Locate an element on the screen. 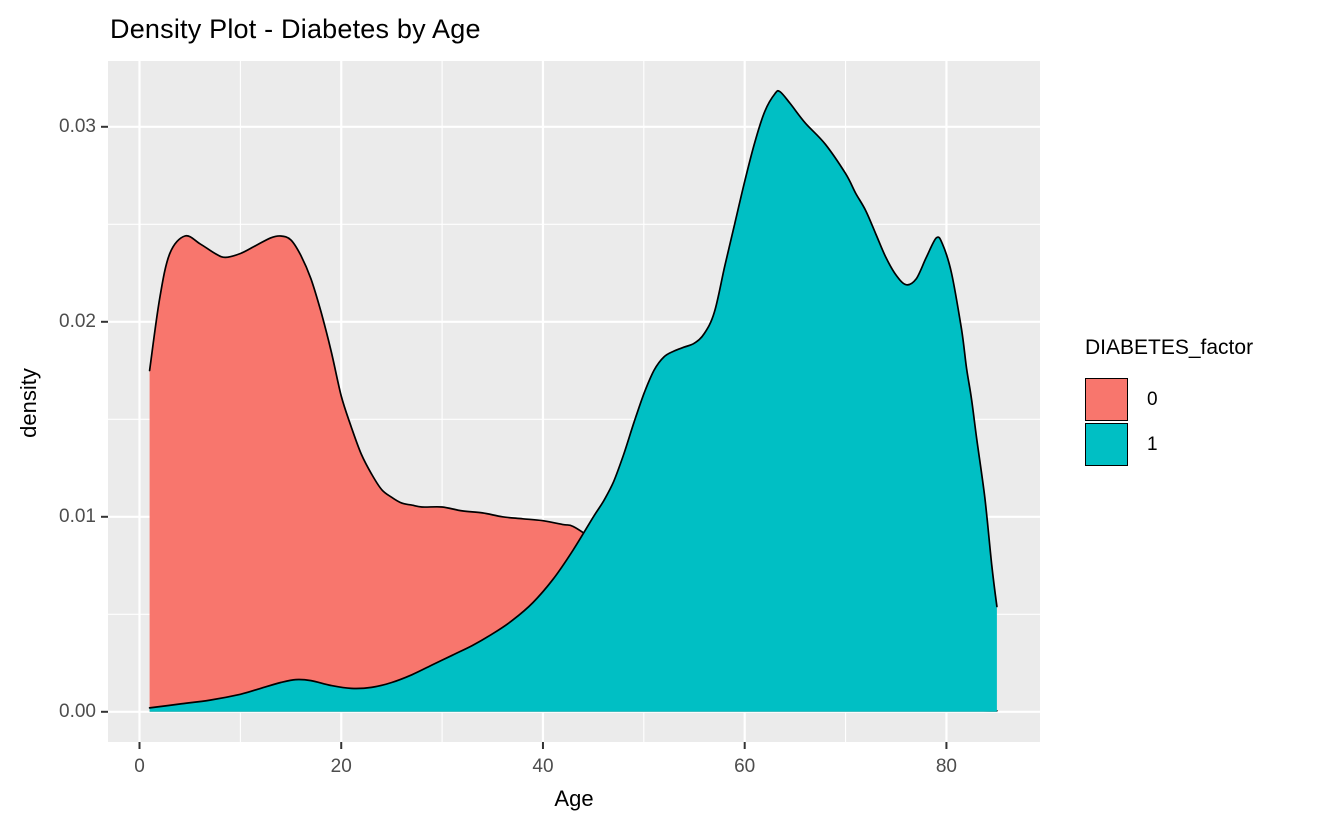  legend-swatch-teal is located at coordinates (1106, 444).